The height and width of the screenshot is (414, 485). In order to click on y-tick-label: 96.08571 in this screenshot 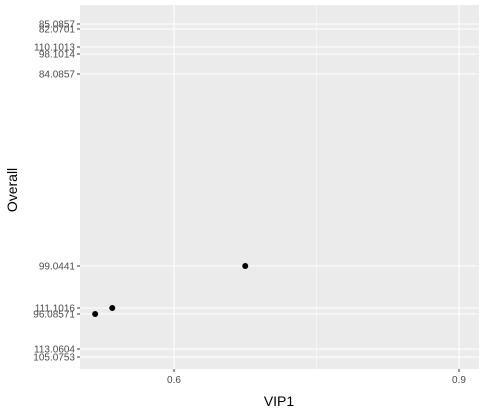, I will do `click(54, 315)`.